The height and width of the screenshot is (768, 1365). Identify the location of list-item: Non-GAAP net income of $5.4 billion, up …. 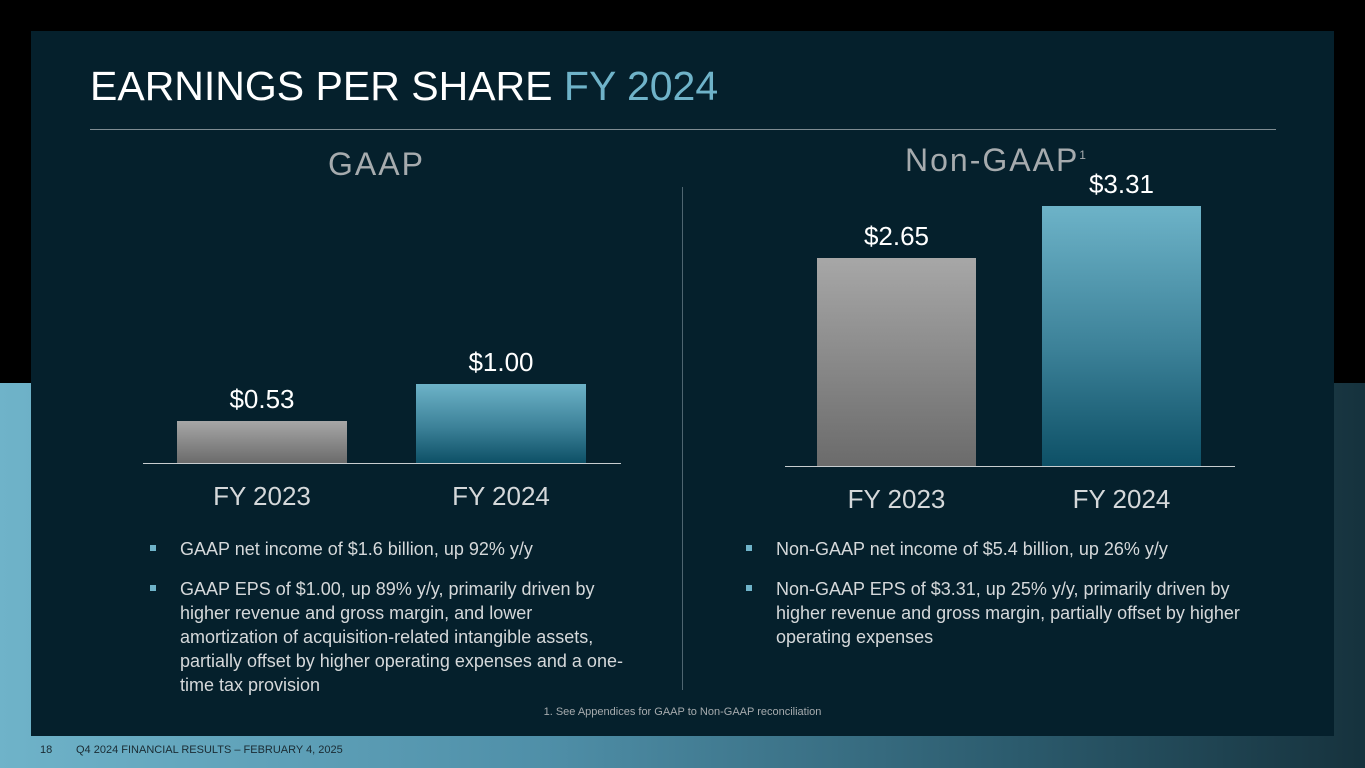
(1001, 549).